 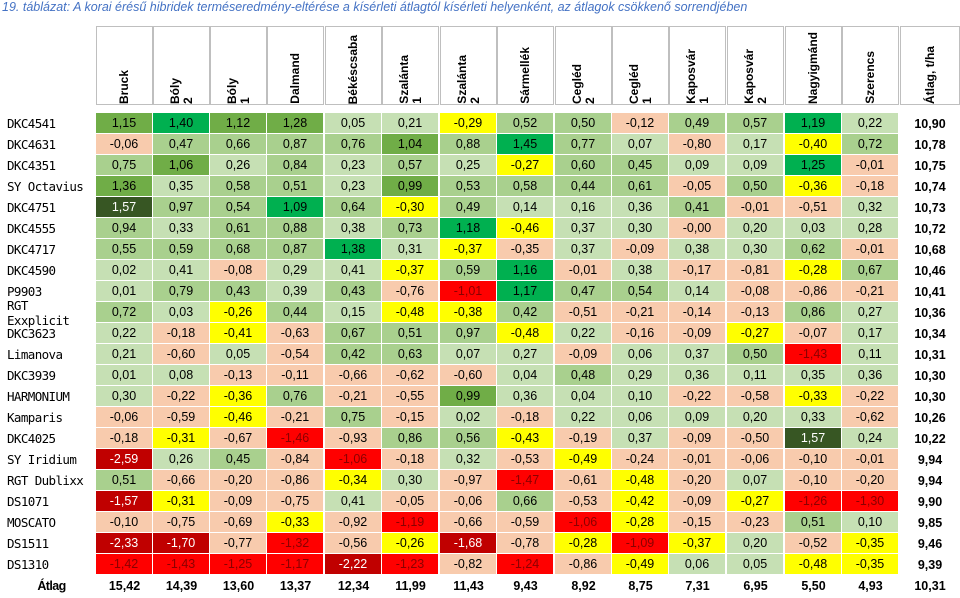 What do you see at coordinates (410, 291) in the screenshot?
I see `table-cell: -0,76` at bounding box center [410, 291].